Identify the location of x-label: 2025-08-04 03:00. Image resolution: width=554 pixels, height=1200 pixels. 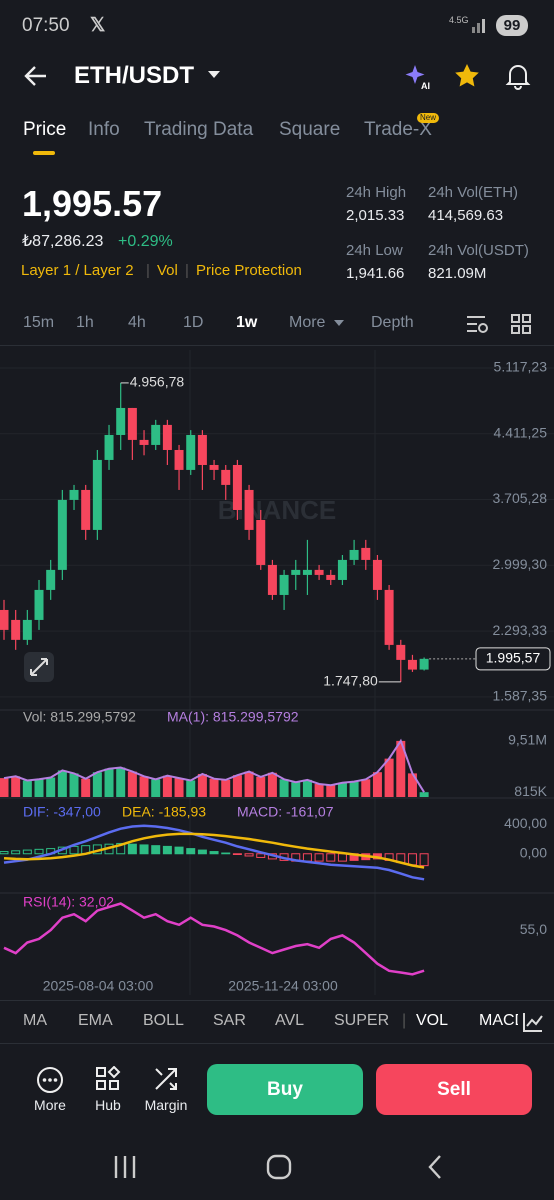
(98, 986).